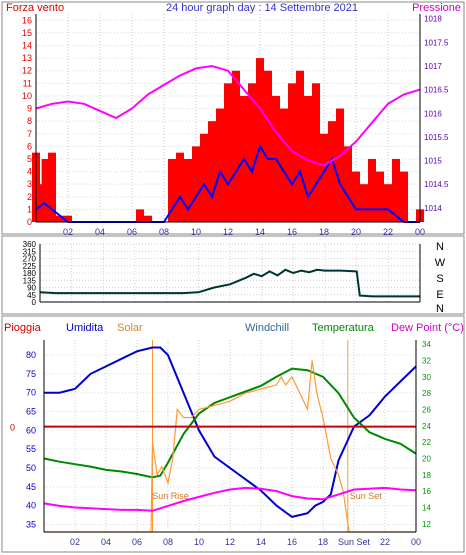  I want to click on top-x-tick-label: 18, so click(324, 232).